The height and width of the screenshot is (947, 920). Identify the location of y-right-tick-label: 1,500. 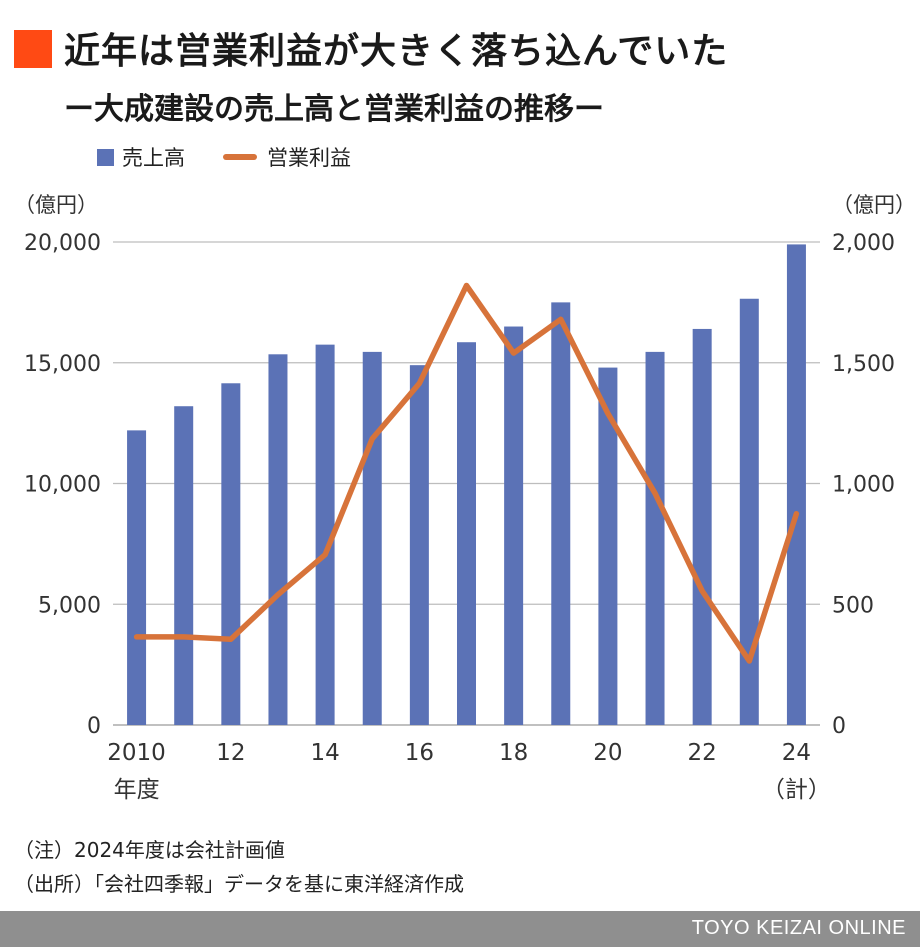
(863, 364).